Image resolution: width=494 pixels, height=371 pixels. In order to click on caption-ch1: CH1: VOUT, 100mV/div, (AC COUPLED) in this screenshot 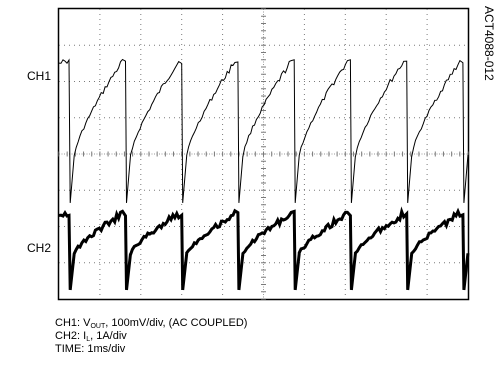, I will do `click(151, 323)`.